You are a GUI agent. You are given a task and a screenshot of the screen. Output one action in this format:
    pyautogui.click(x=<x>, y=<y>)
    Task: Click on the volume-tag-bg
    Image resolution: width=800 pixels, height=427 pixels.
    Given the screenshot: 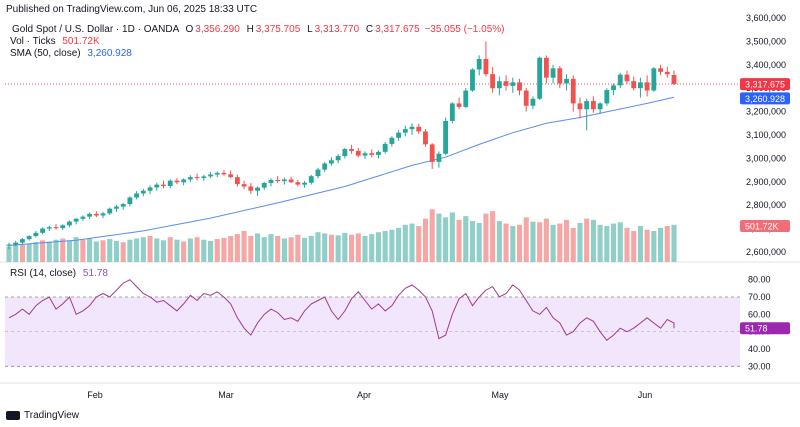 What is the action you would take?
    pyautogui.click(x=765, y=226)
    